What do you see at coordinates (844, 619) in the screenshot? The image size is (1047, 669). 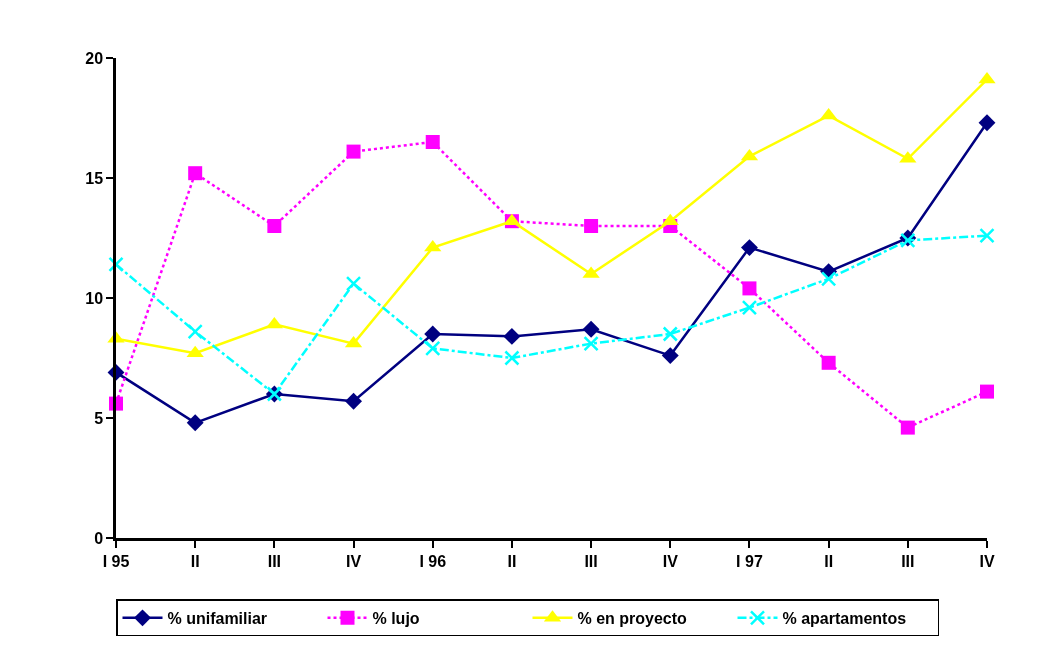 I see `legend-label: % apartamentos` at bounding box center [844, 619].